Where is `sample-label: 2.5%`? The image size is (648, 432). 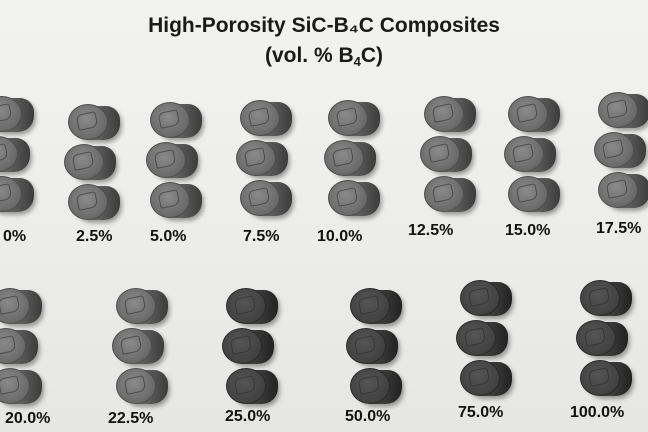
sample-label: 2.5% is located at coordinates (94, 236).